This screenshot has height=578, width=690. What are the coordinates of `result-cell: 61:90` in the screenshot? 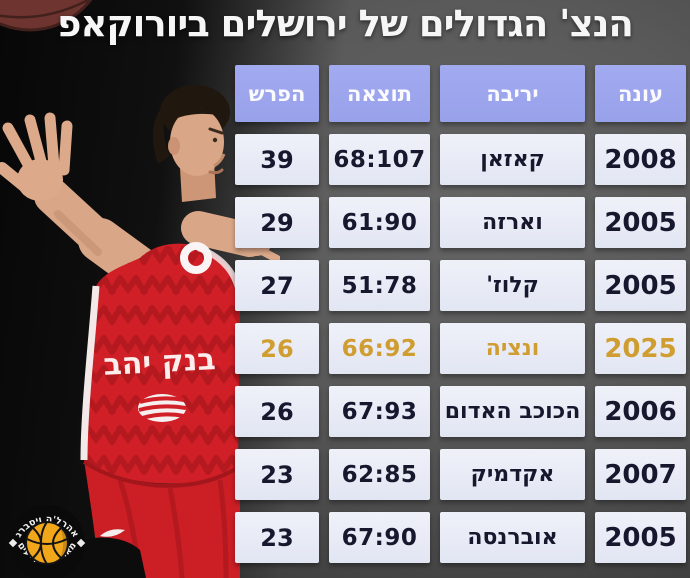 It's located at (379, 222).